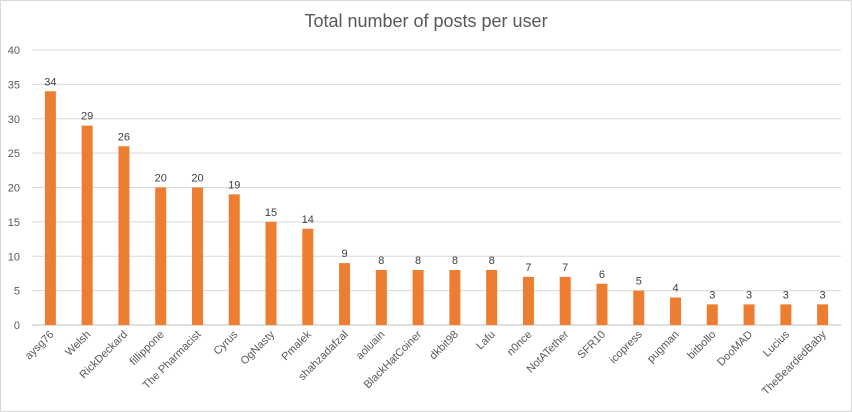  I want to click on y-tick-label: 15, so click(14, 223).